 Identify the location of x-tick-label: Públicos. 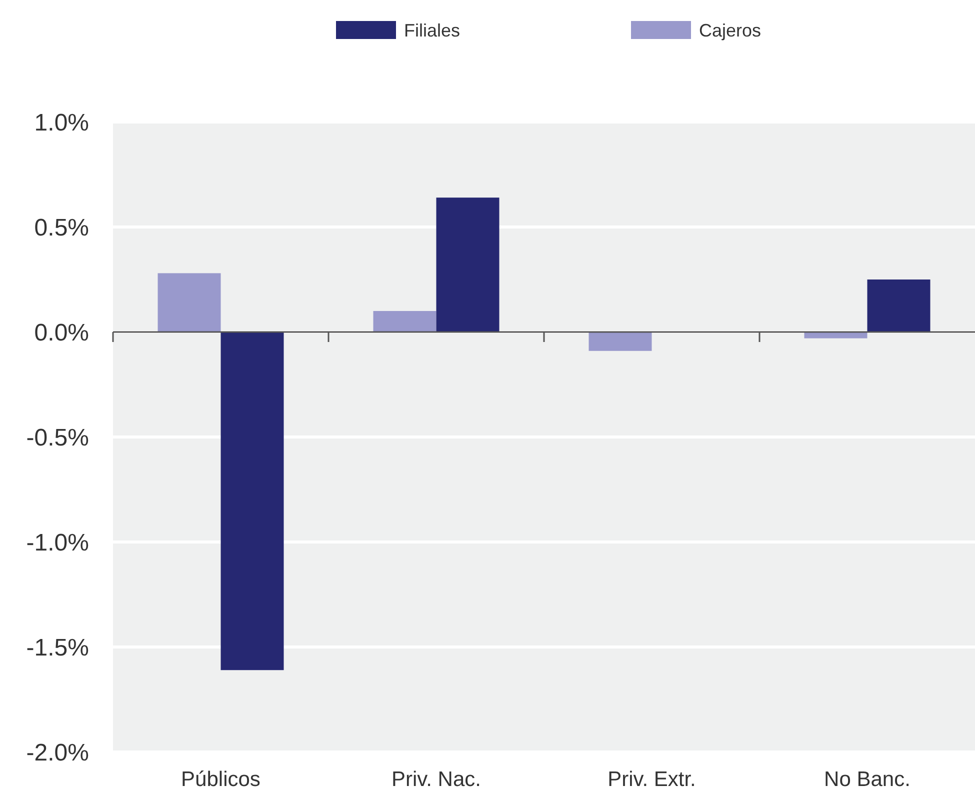
(220, 779).